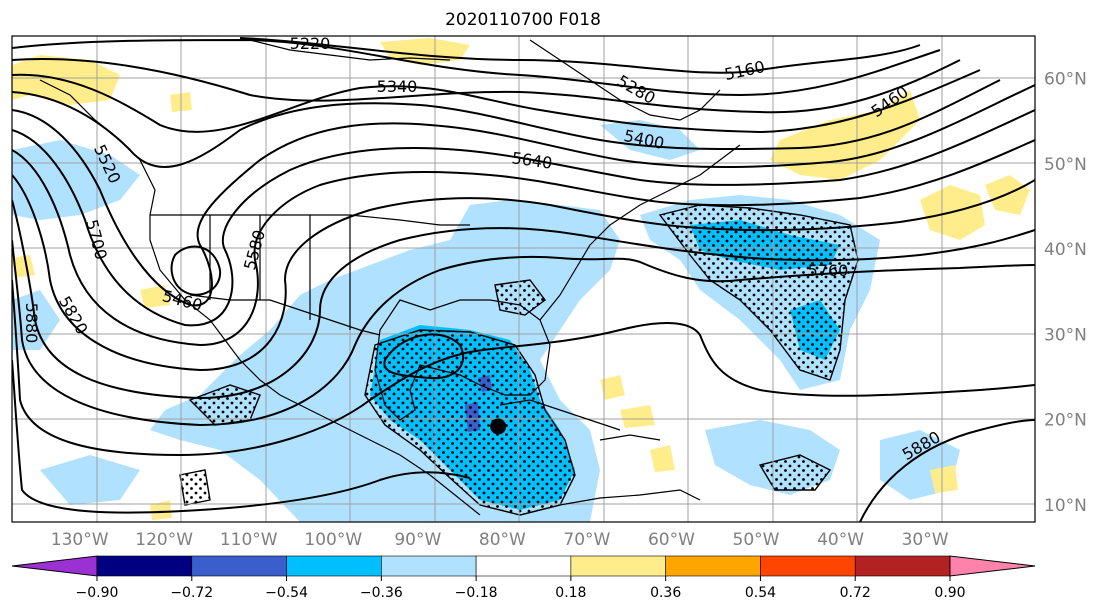 The height and width of the screenshot is (613, 1105). What do you see at coordinates (23, 266) in the screenshot?
I see `shade-west-pac` at bounding box center [23, 266].